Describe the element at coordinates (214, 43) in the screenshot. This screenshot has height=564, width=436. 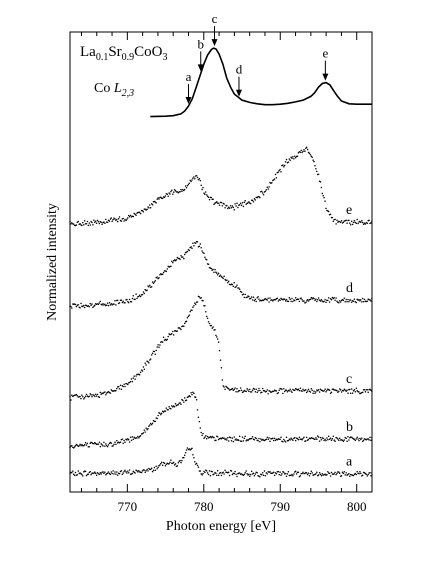
I see `marker-arrow-head` at that location.